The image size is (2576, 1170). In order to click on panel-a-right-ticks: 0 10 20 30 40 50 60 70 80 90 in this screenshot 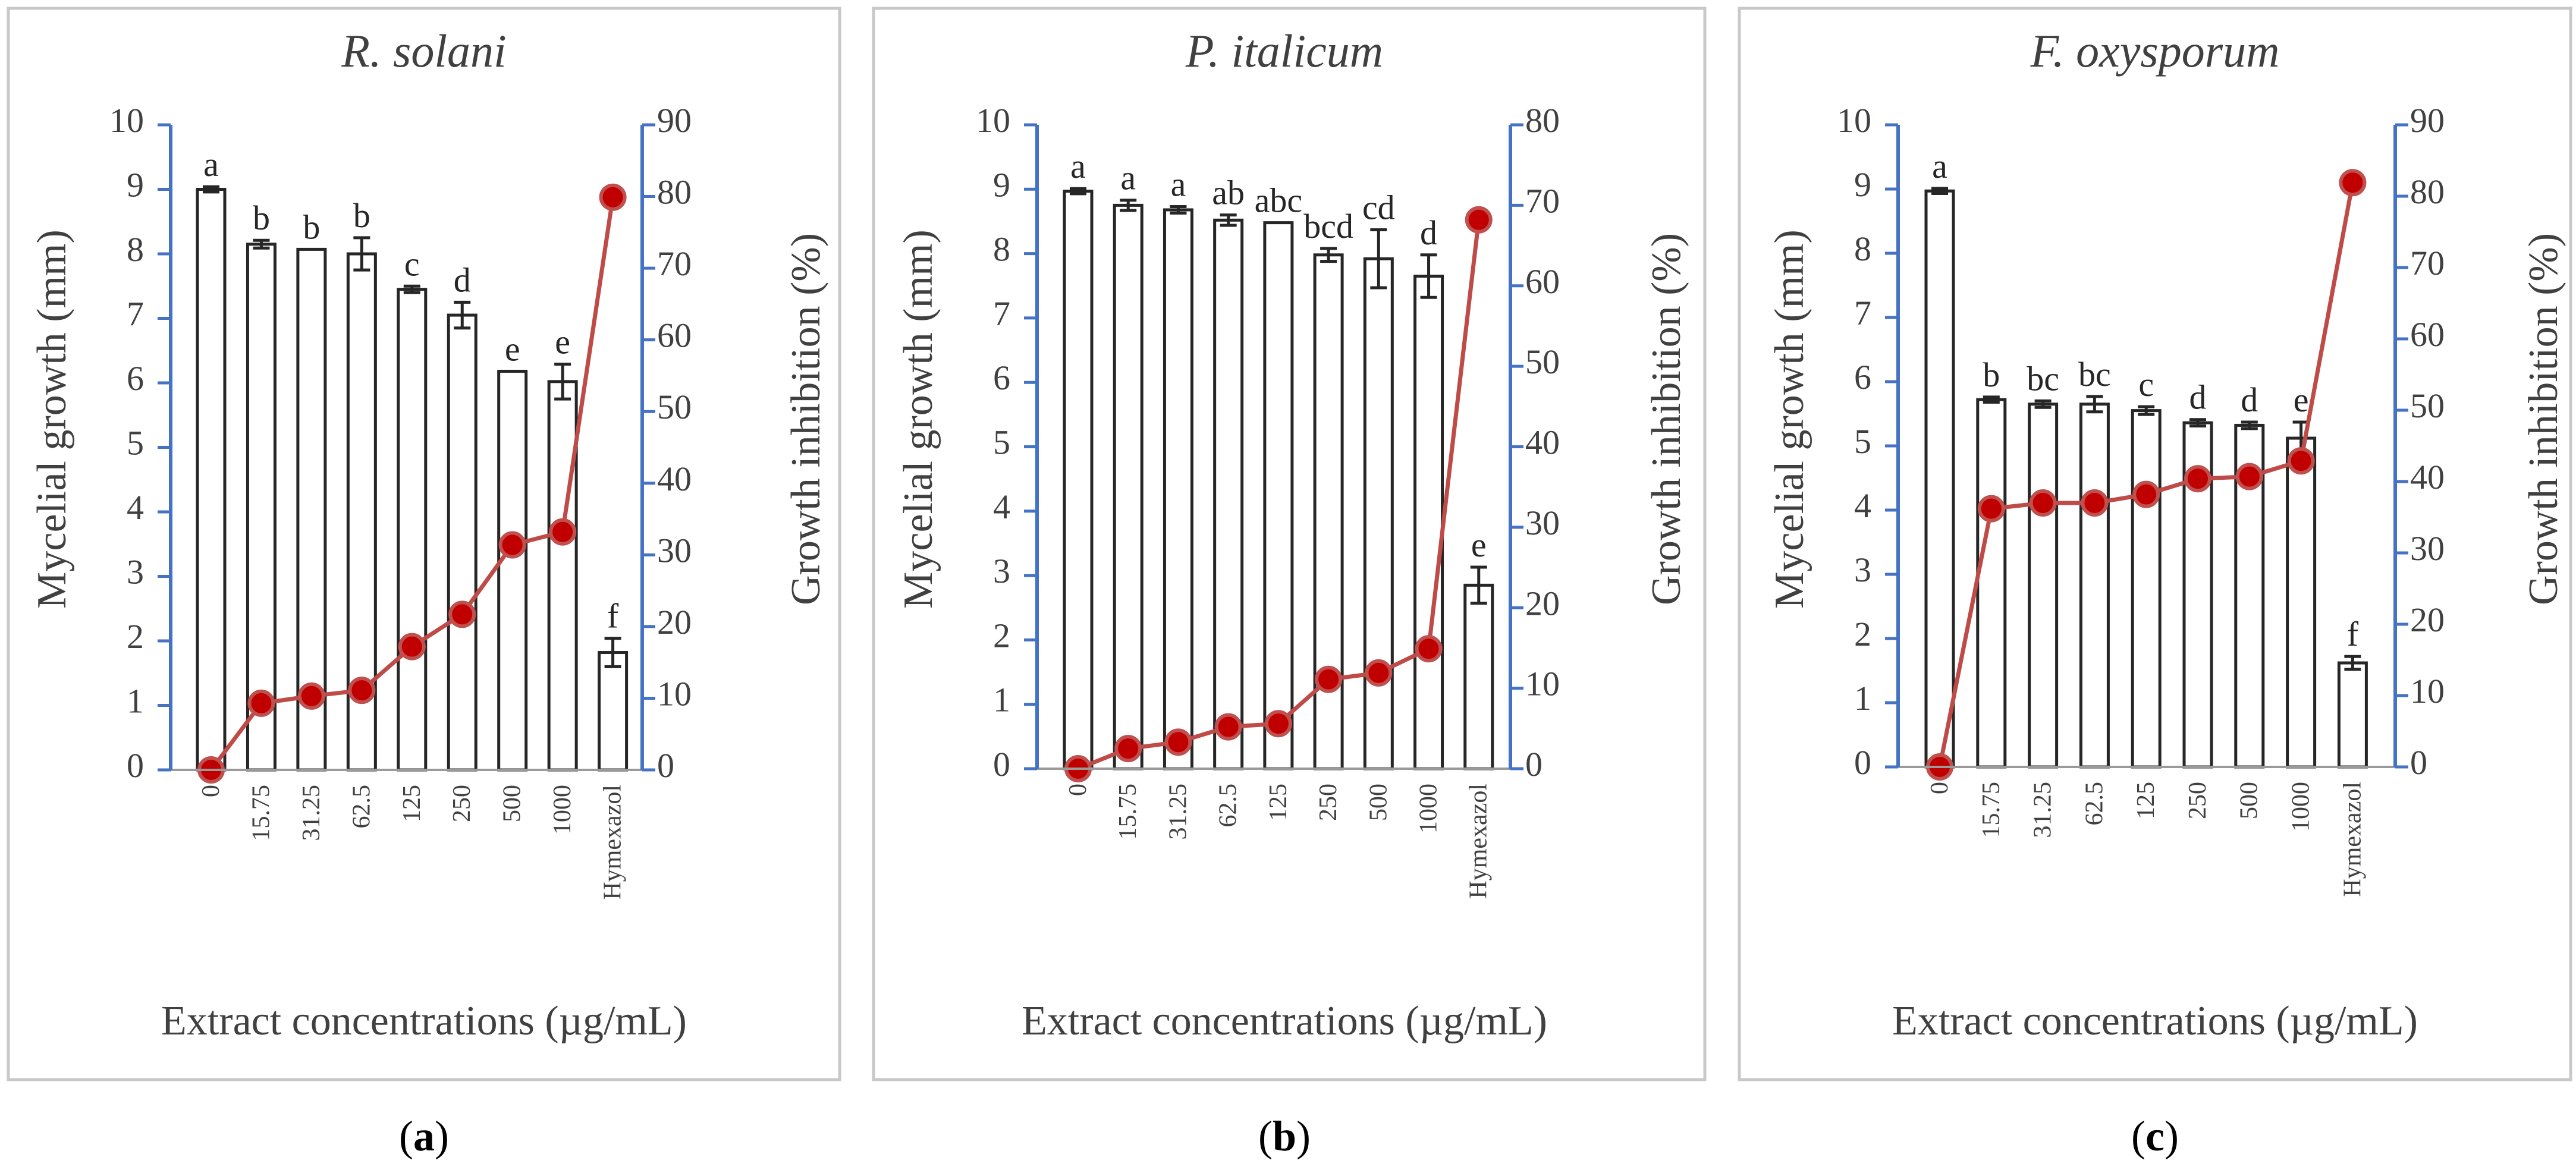, I will do `click(674, 443)`.